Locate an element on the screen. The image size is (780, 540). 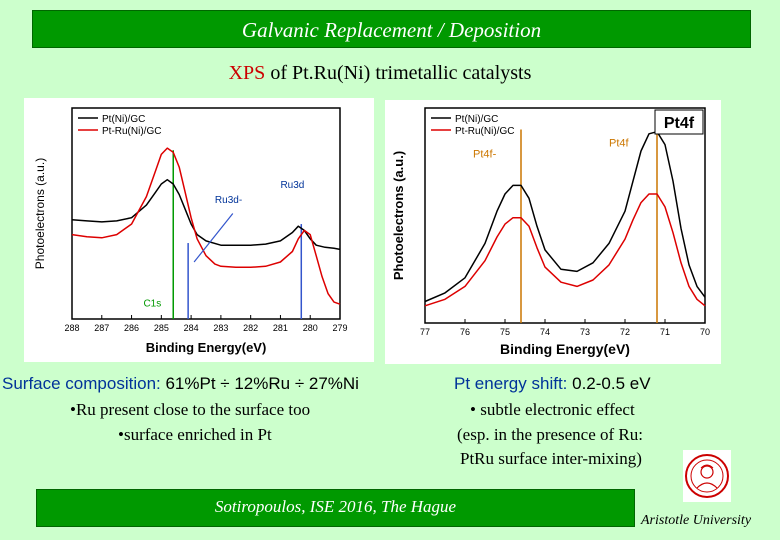
ru3d-x-tick-label: 279 is located at coordinates (339, 328).